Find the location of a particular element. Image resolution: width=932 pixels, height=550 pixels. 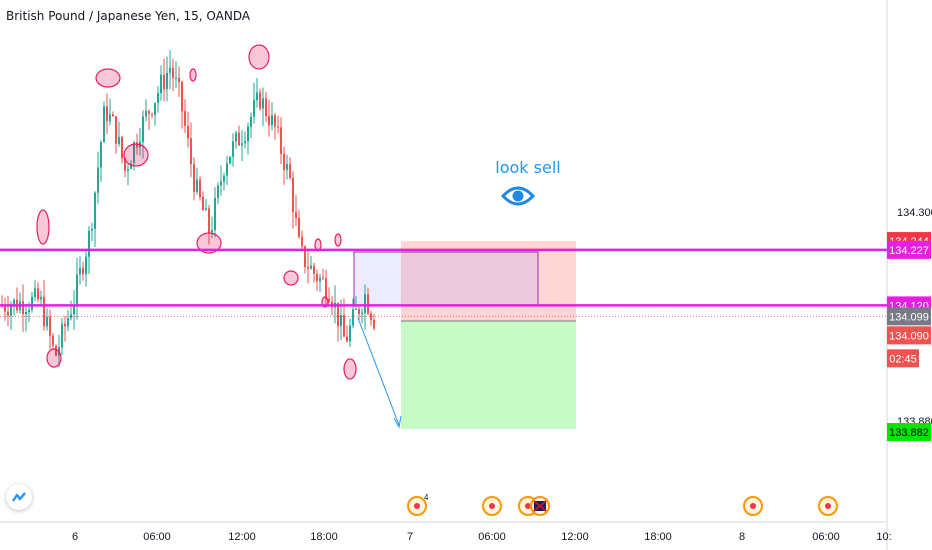

x-tick-label: 12:00 is located at coordinates (242, 537).